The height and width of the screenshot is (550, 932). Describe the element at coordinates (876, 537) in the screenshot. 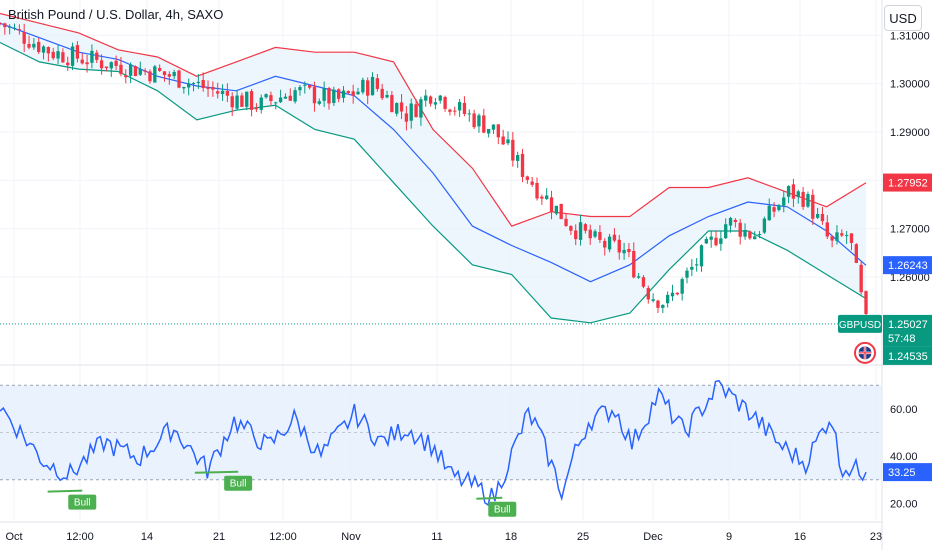

I see `time-axis-tick-label: 23` at that location.